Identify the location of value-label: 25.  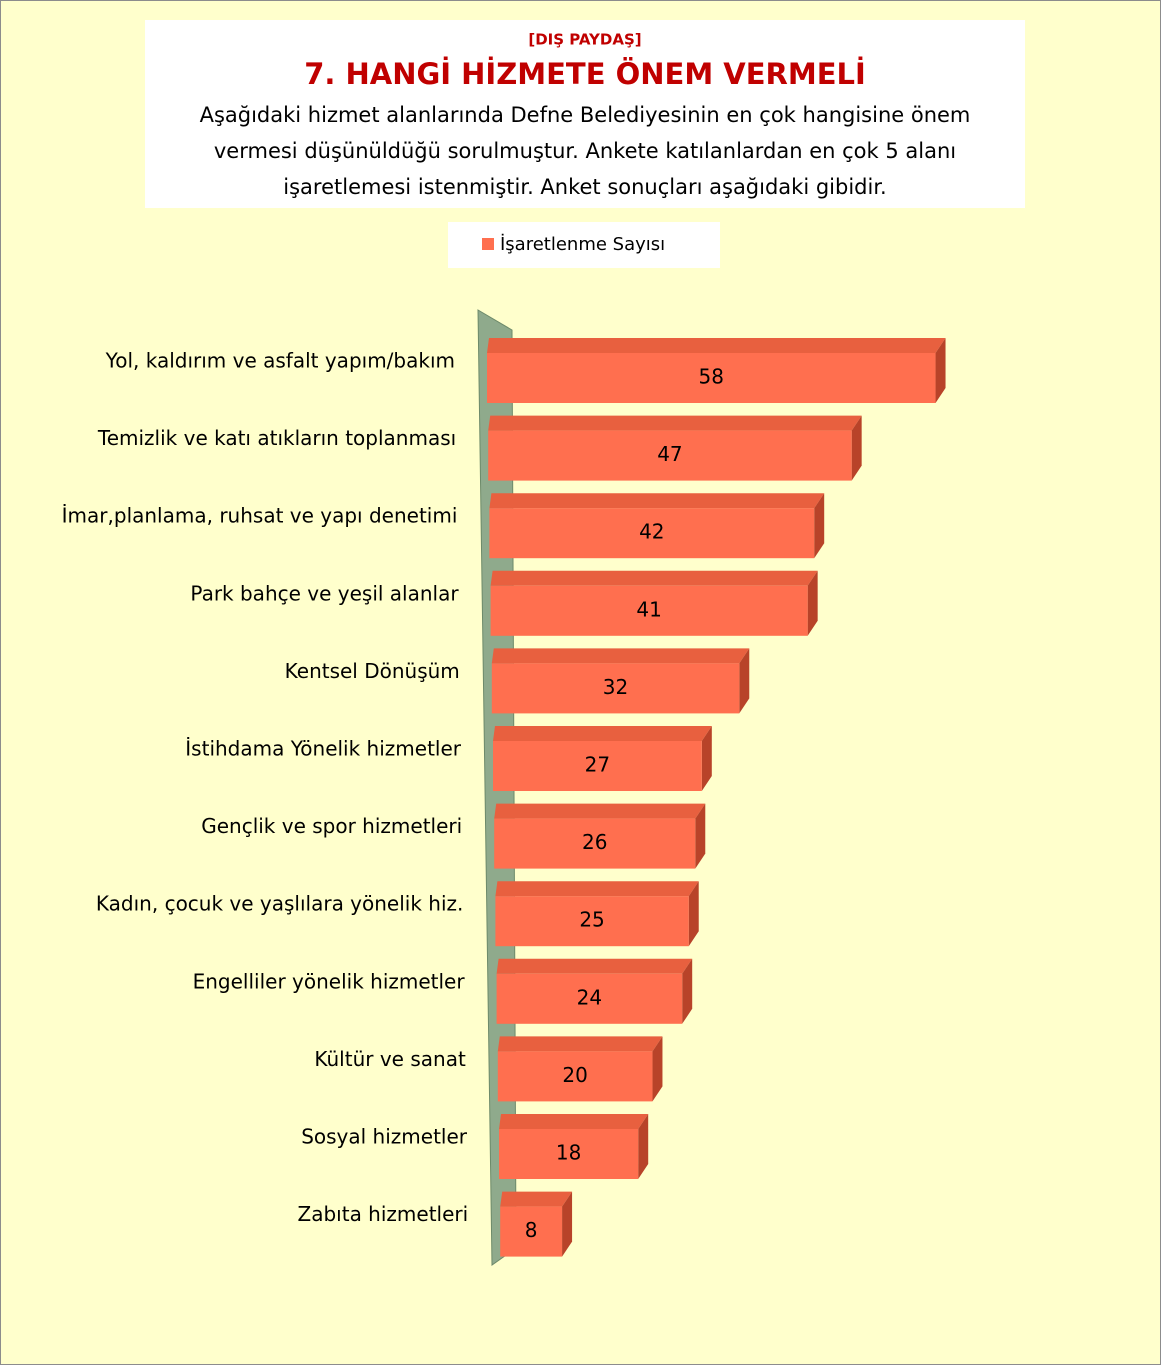
(591, 920).